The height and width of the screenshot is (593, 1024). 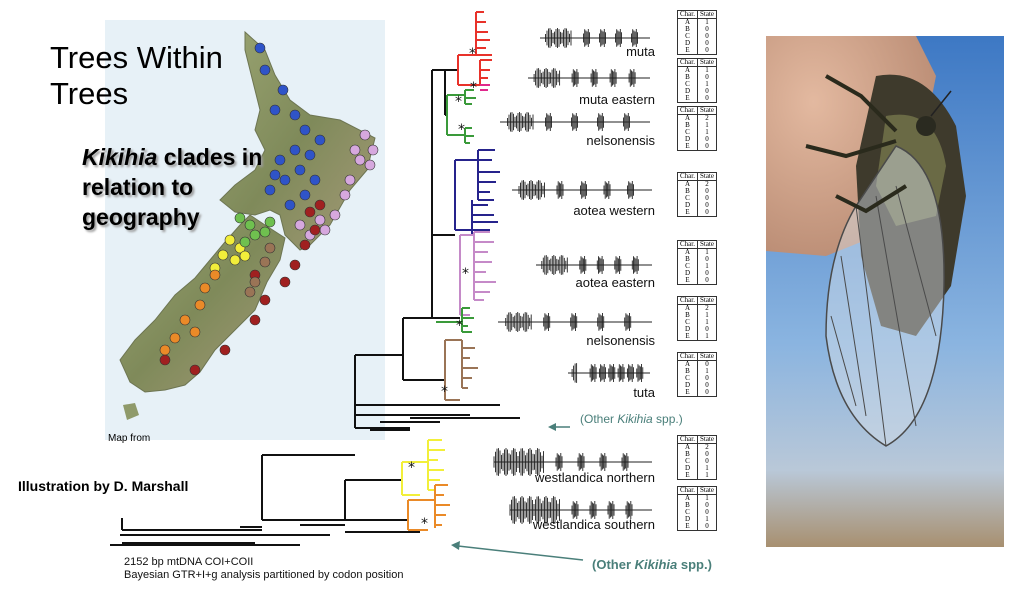 What do you see at coordinates (445, 424) in the screenshot?
I see `other-lineages` at bounding box center [445, 424].